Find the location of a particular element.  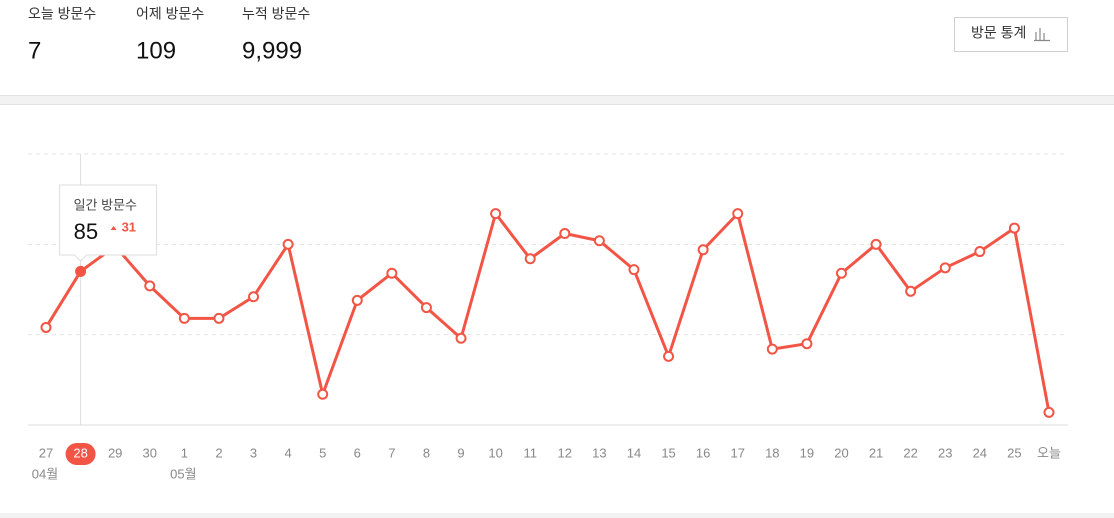

x-tick-label: 13 is located at coordinates (599, 452).